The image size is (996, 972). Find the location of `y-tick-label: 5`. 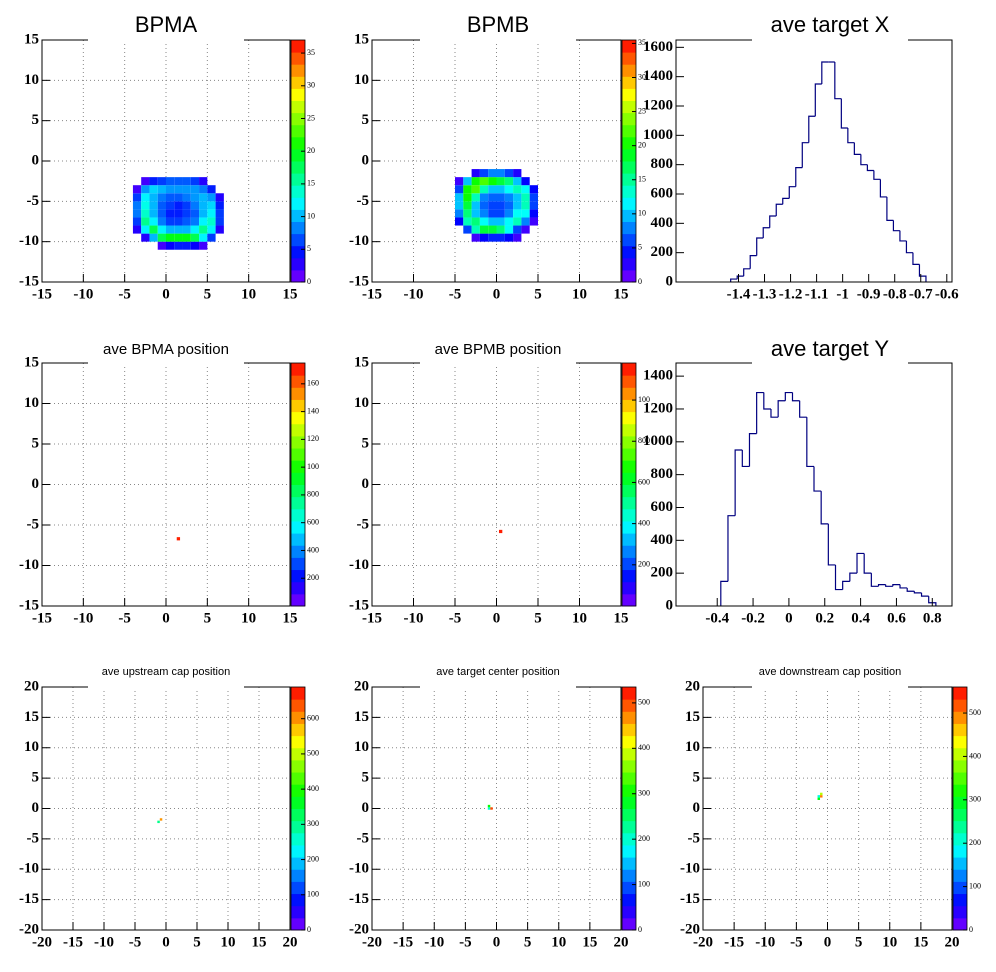

y-tick-label: 5 is located at coordinates (366, 443).